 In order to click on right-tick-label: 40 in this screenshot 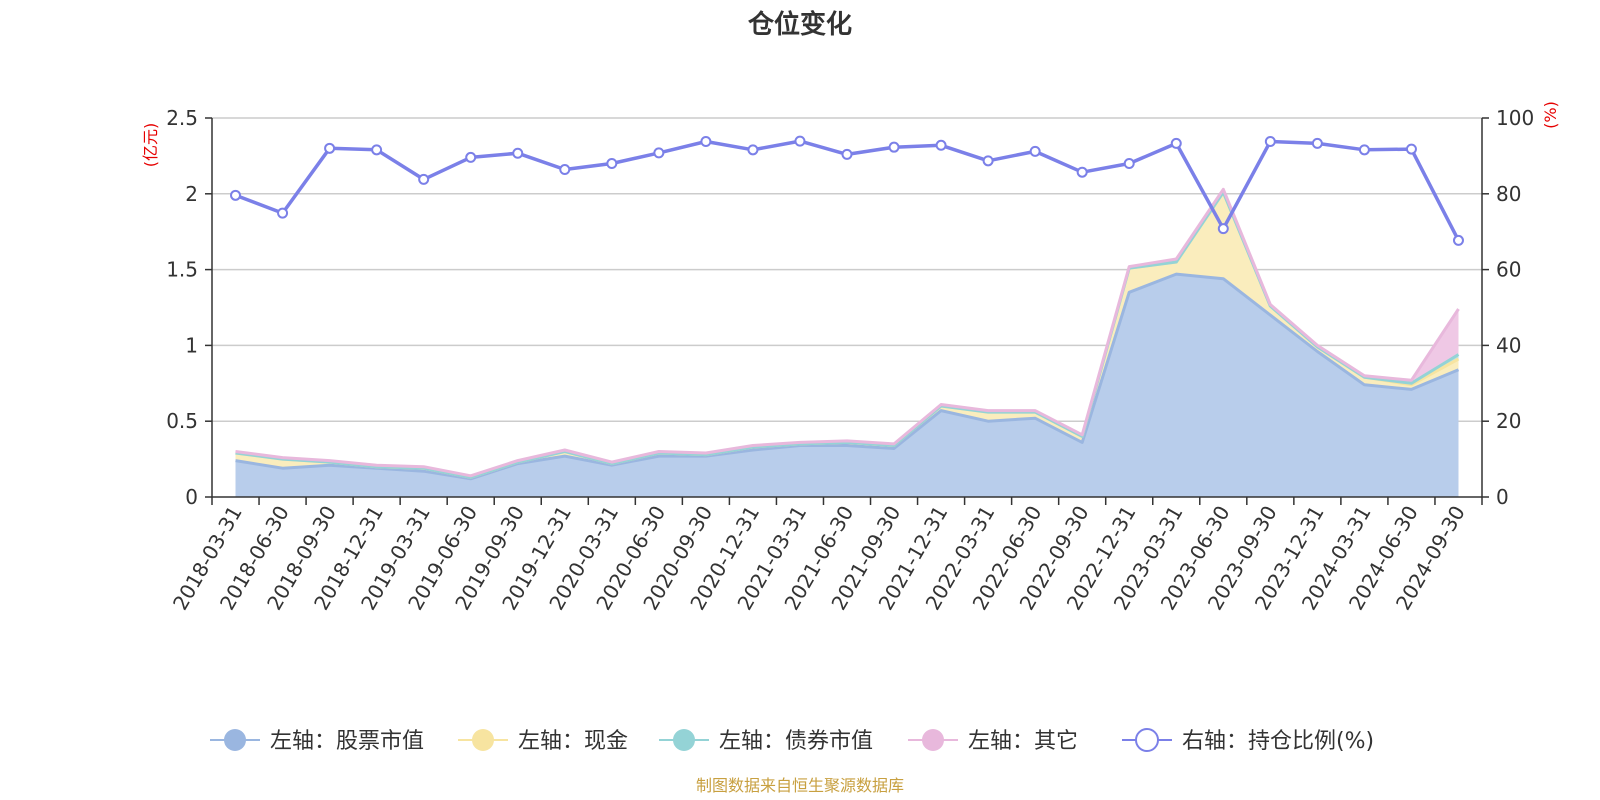, I will do `click(1508, 345)`.